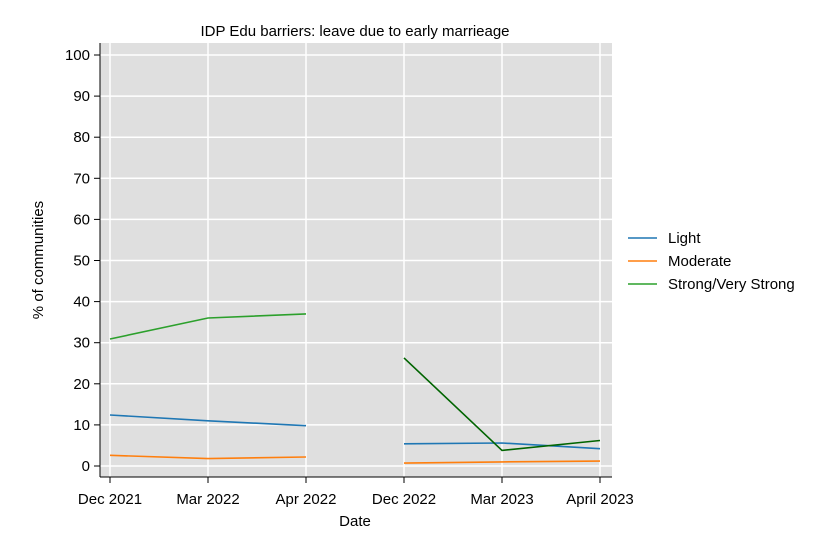  I want to click on y-tick-label: 80, so click(81, 137).